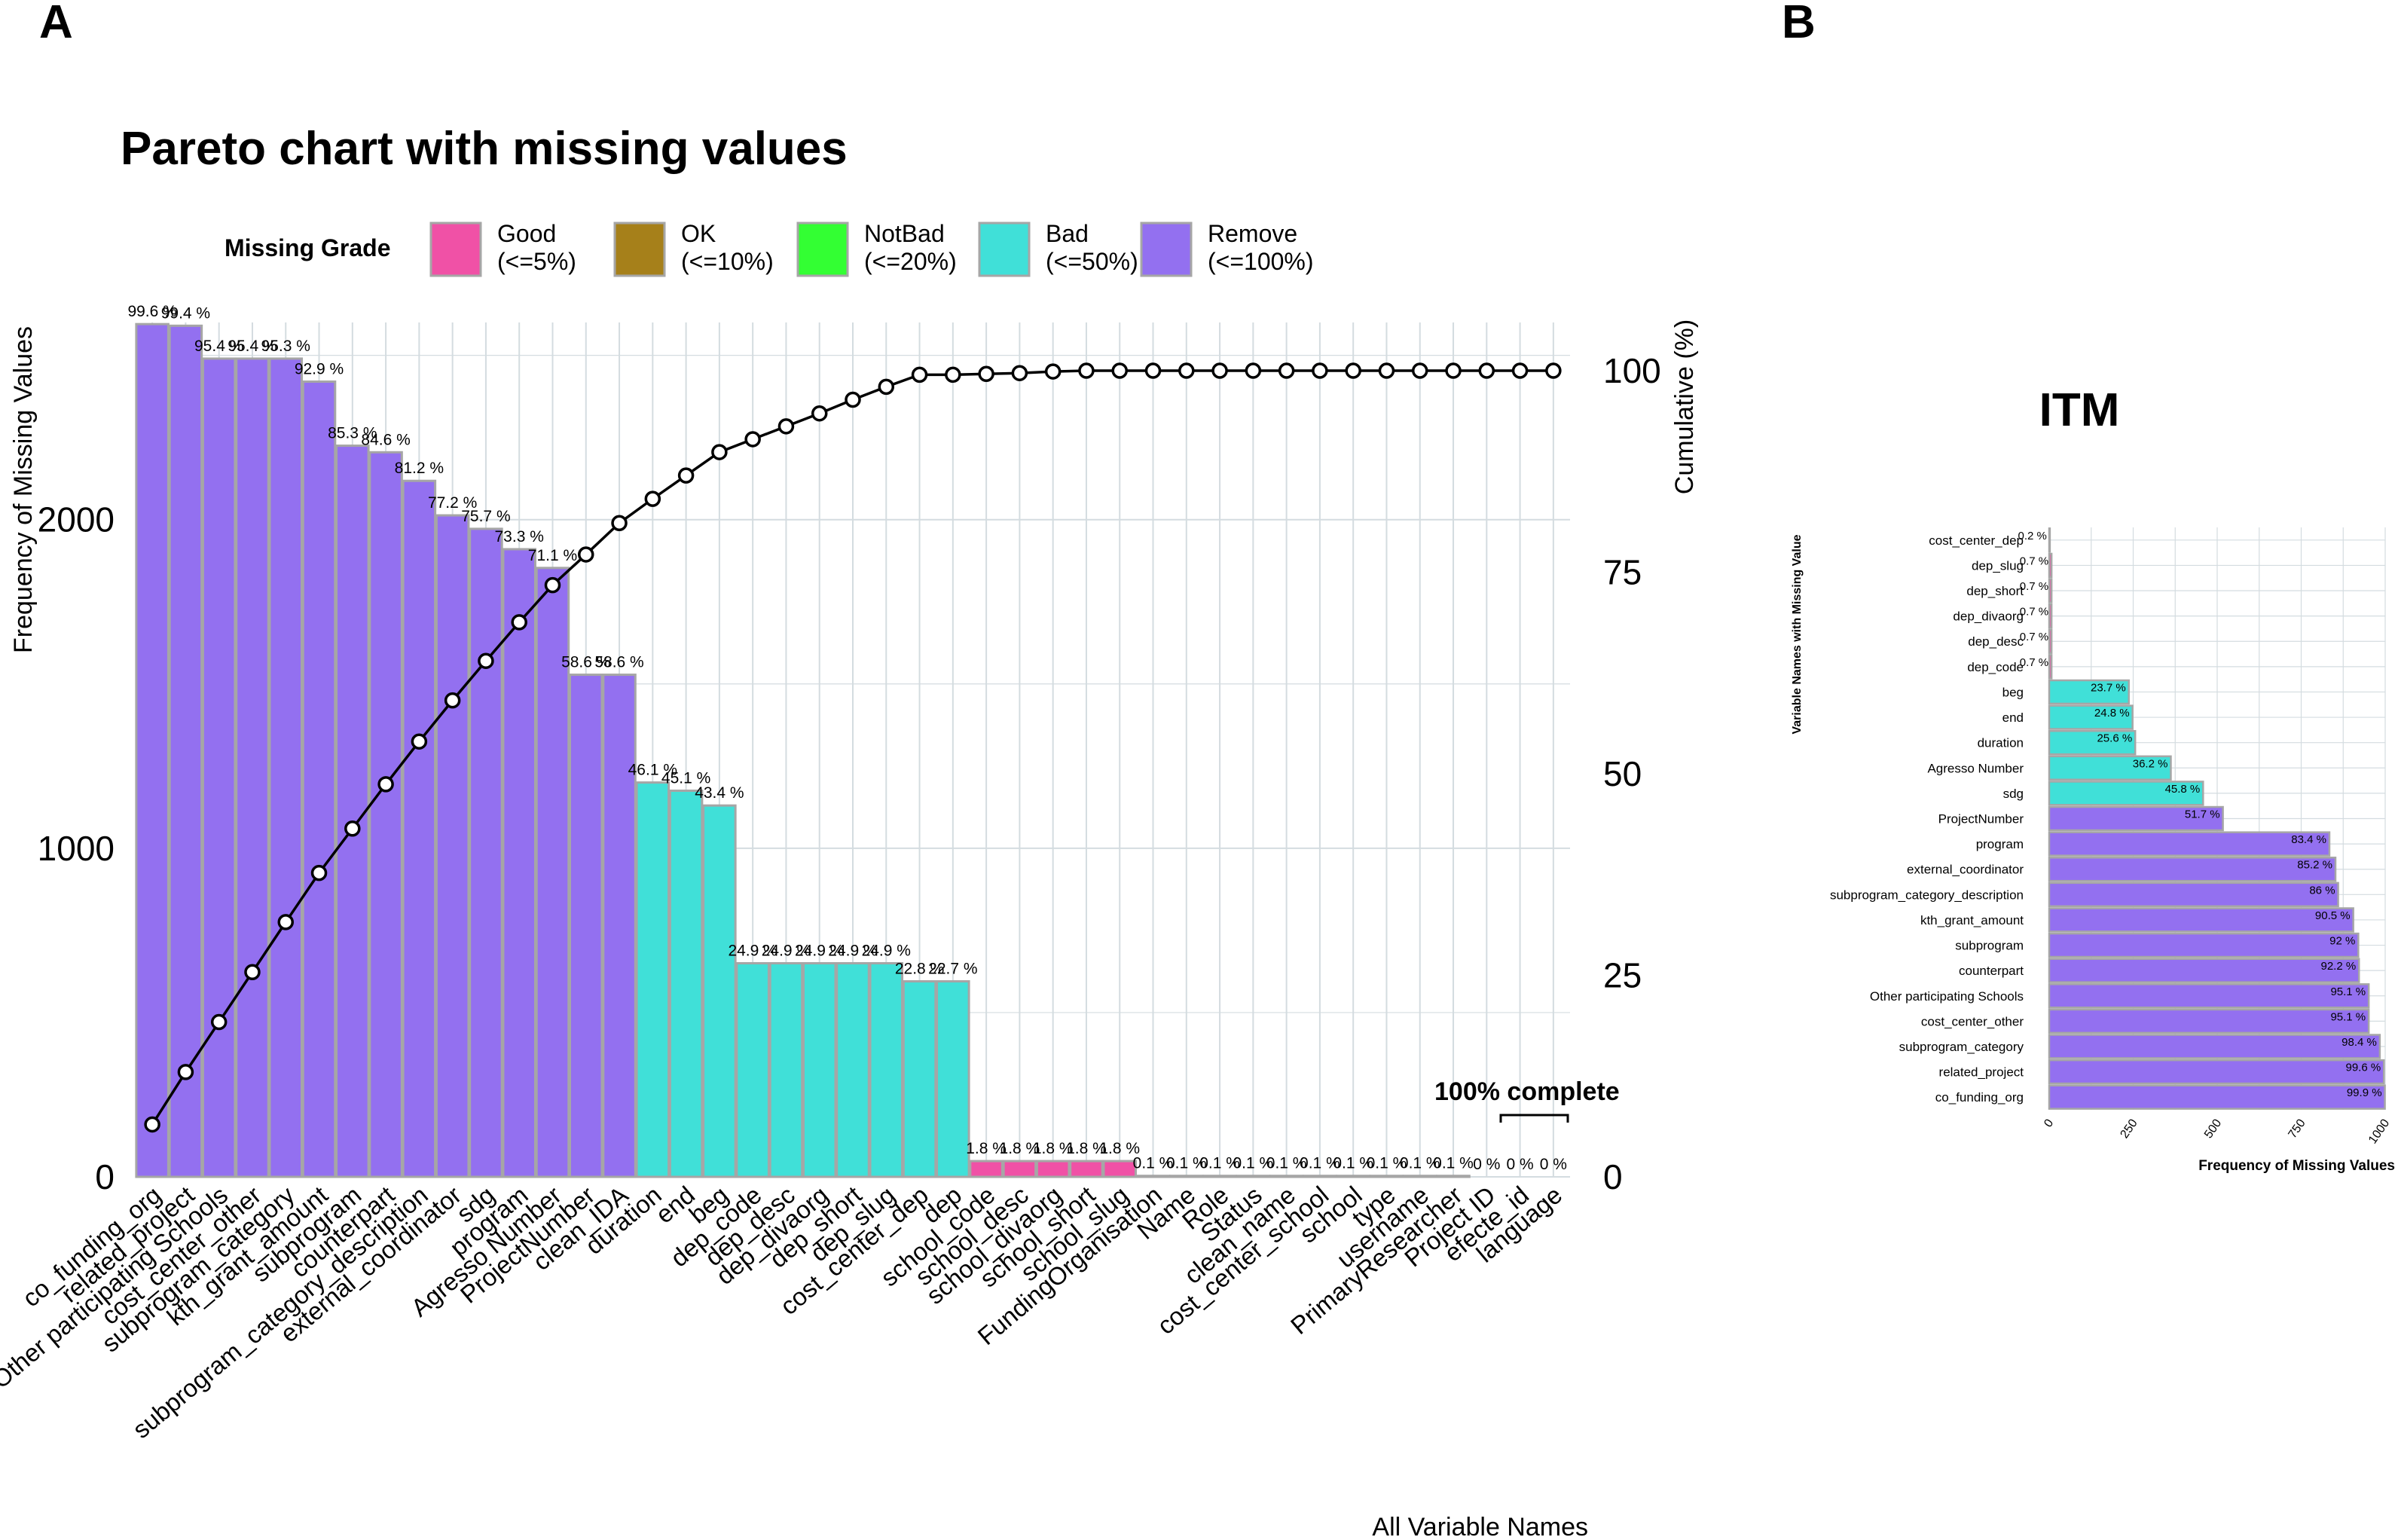  Describe the element at coordinates (919, 968) in the screenshot. I see `bar-label: 22.8 %` at that location.